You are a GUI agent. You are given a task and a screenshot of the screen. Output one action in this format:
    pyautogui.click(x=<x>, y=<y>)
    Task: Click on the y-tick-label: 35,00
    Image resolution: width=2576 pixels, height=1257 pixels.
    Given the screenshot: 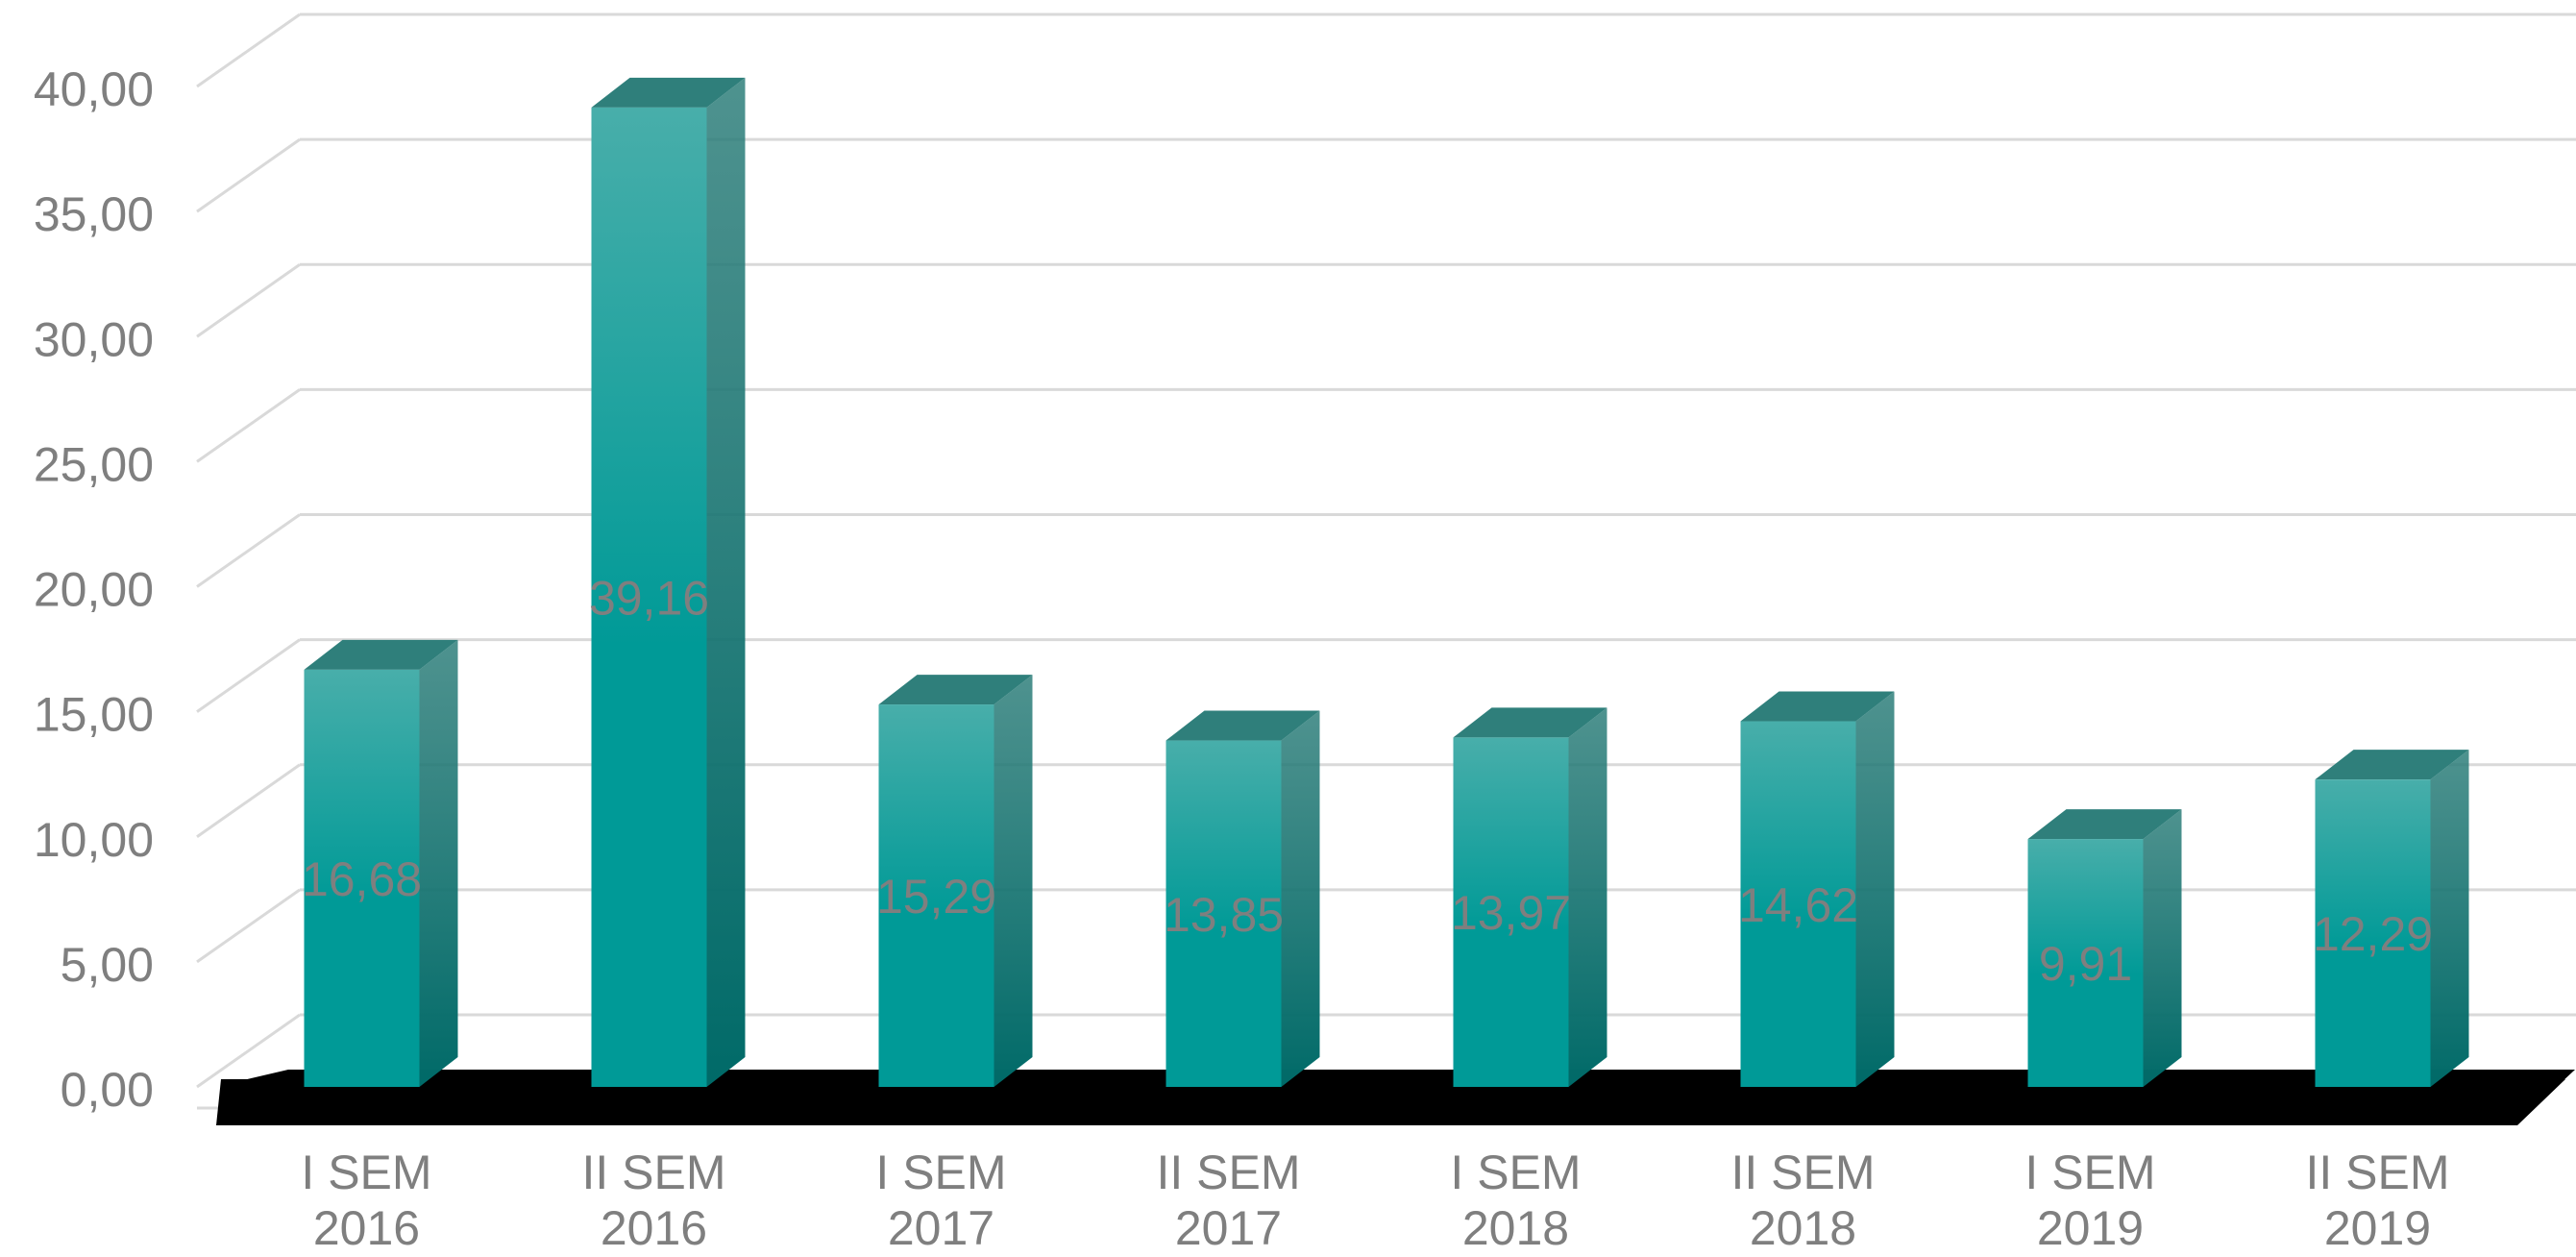 What is the action you would take?
    pyautogui.click(x=94, y=214)
    